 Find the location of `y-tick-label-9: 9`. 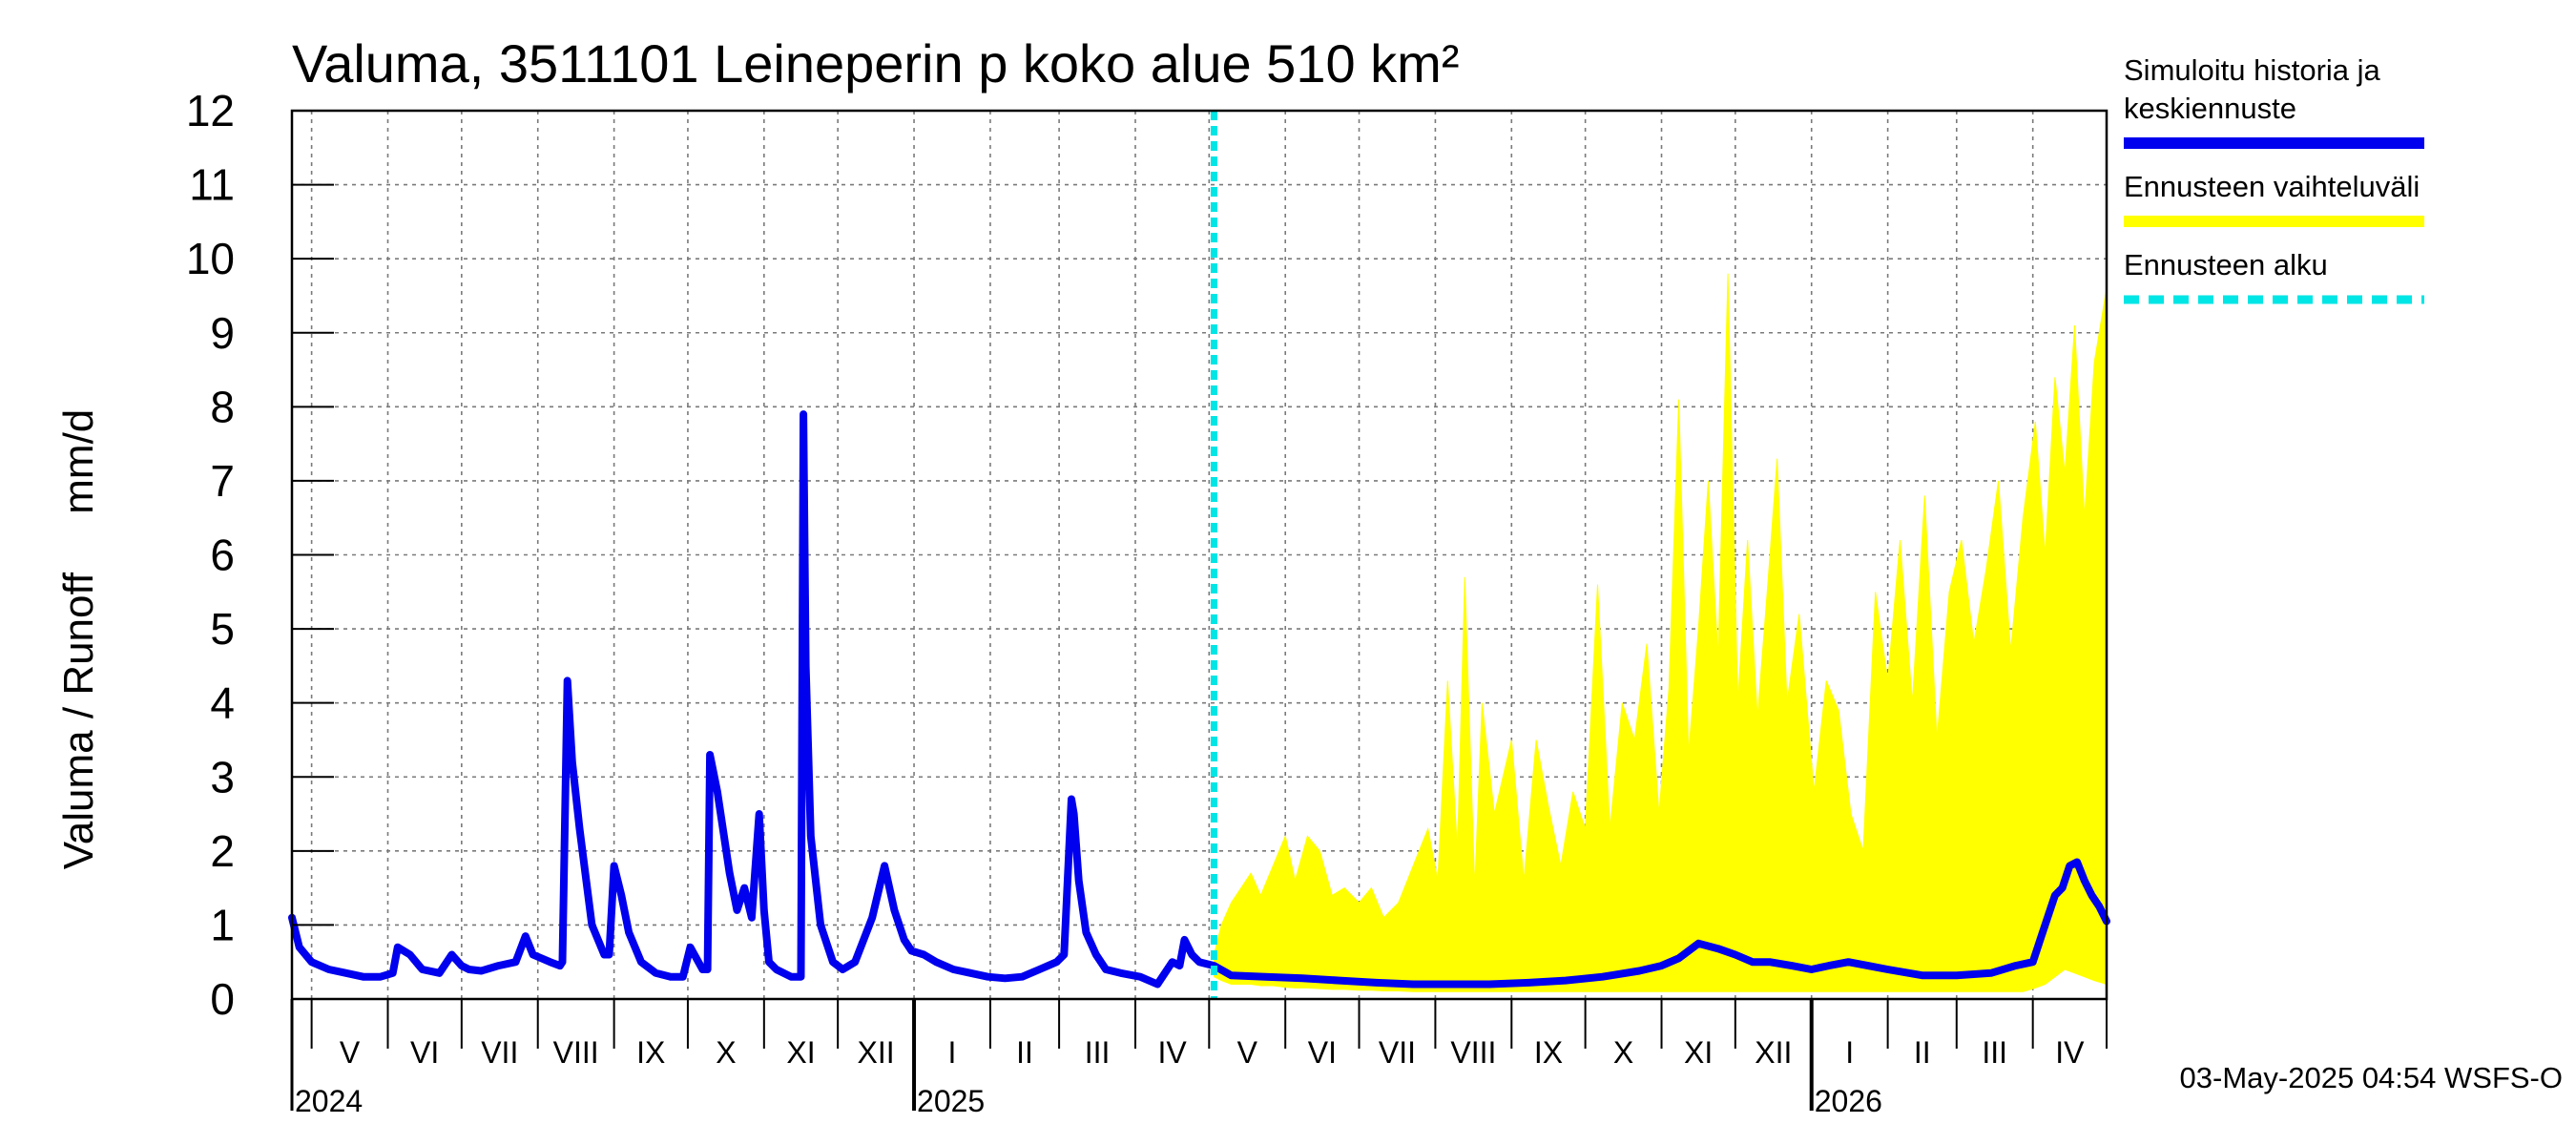

y-tick-label-9: 9 is located at coordinates (222, 333).